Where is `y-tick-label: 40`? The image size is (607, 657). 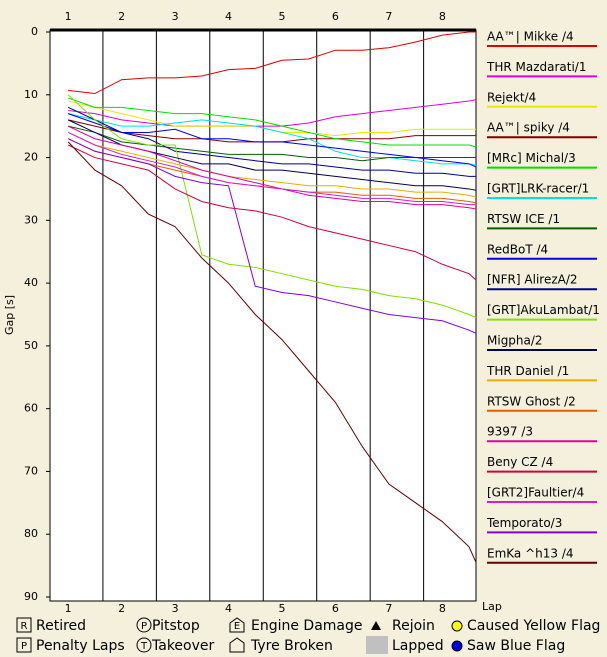 y-tick-label: 40 is located at coordinates (31, 282).